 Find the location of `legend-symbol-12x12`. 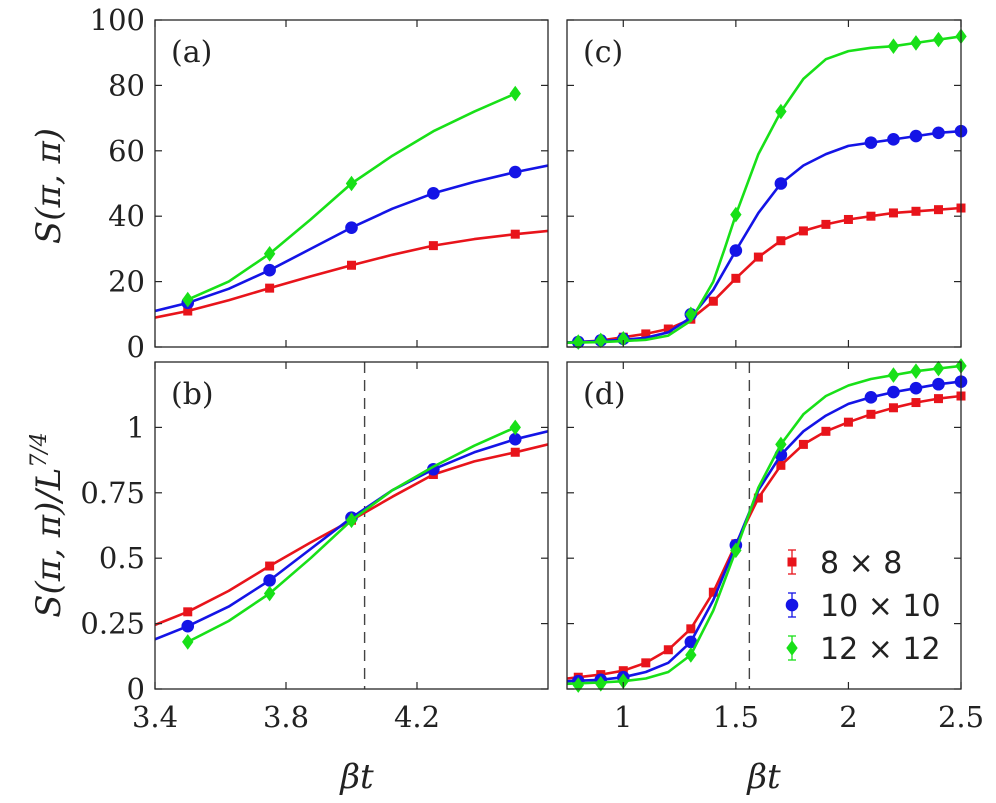

legend-symbol-12x12 is located at coordinates (792, 648).